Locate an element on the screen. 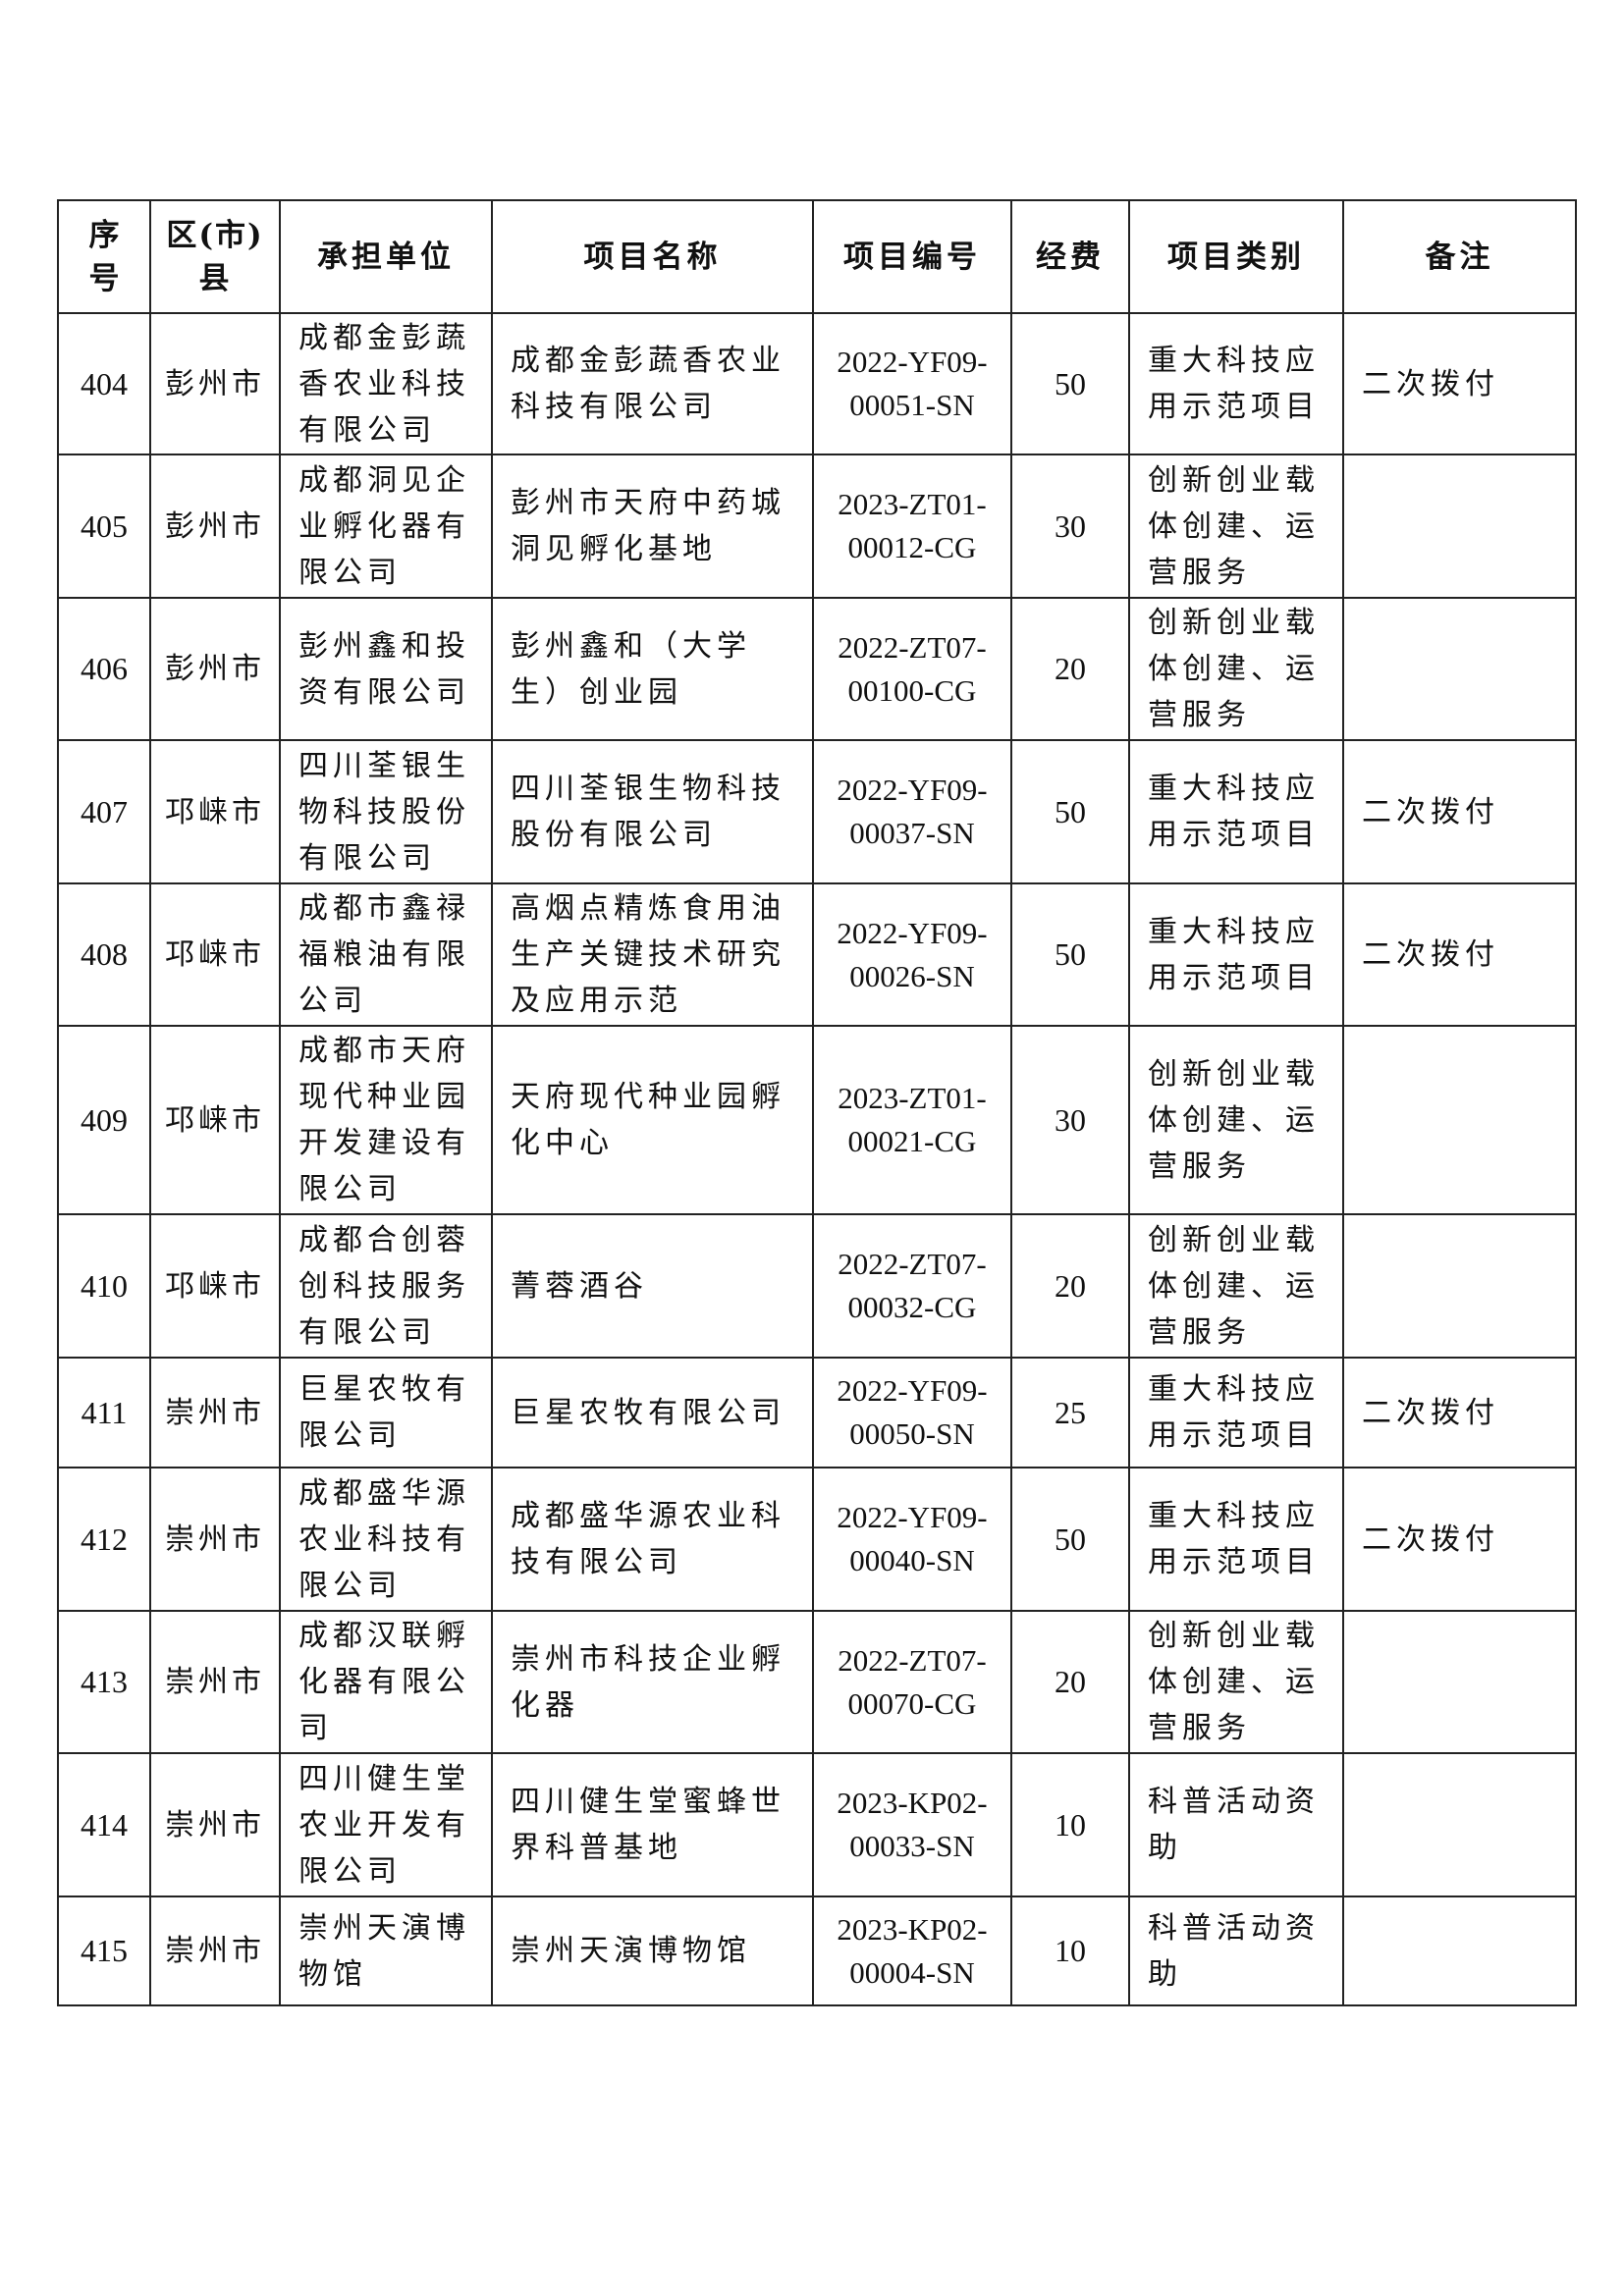 The height and width of the screenshot is (2296, 1624). project-code: 2022-ZT07- 00032-CG is located at coordinates (912, 1286).